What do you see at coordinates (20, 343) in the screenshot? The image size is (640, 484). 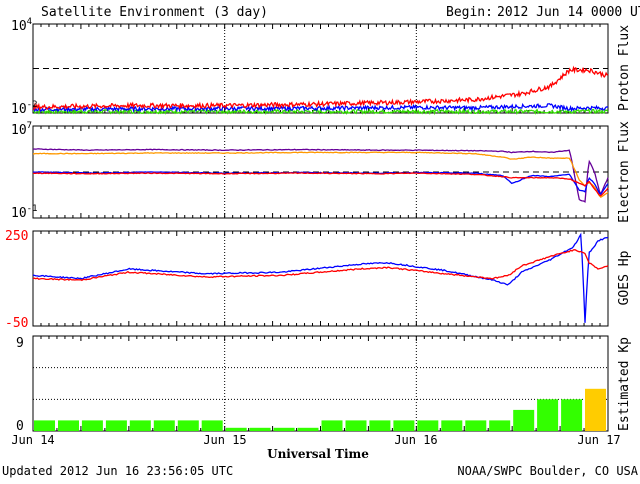 I see `kp-ytick-max: 9` at bounding box center [20, 343].